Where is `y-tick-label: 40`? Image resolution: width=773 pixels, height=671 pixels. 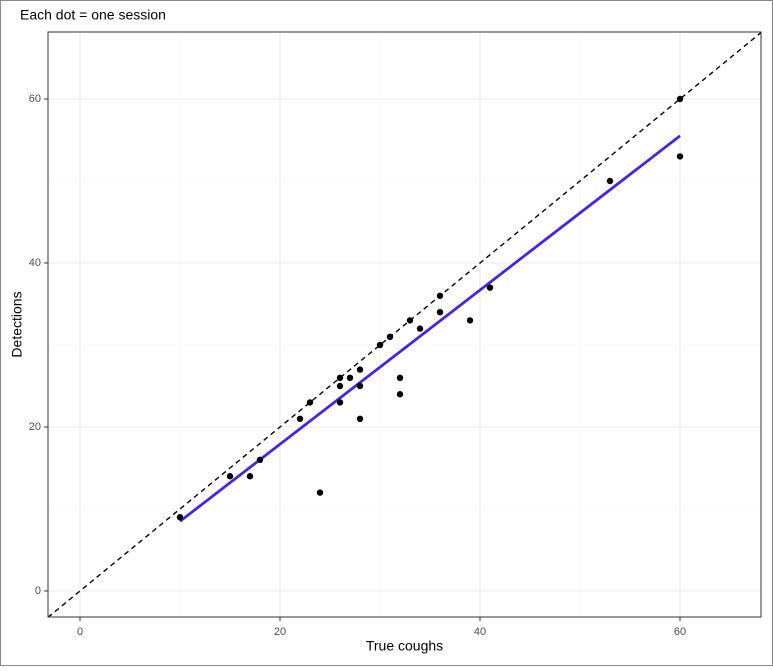
y-tick-label: 40 is located at coordinates (35, 263).